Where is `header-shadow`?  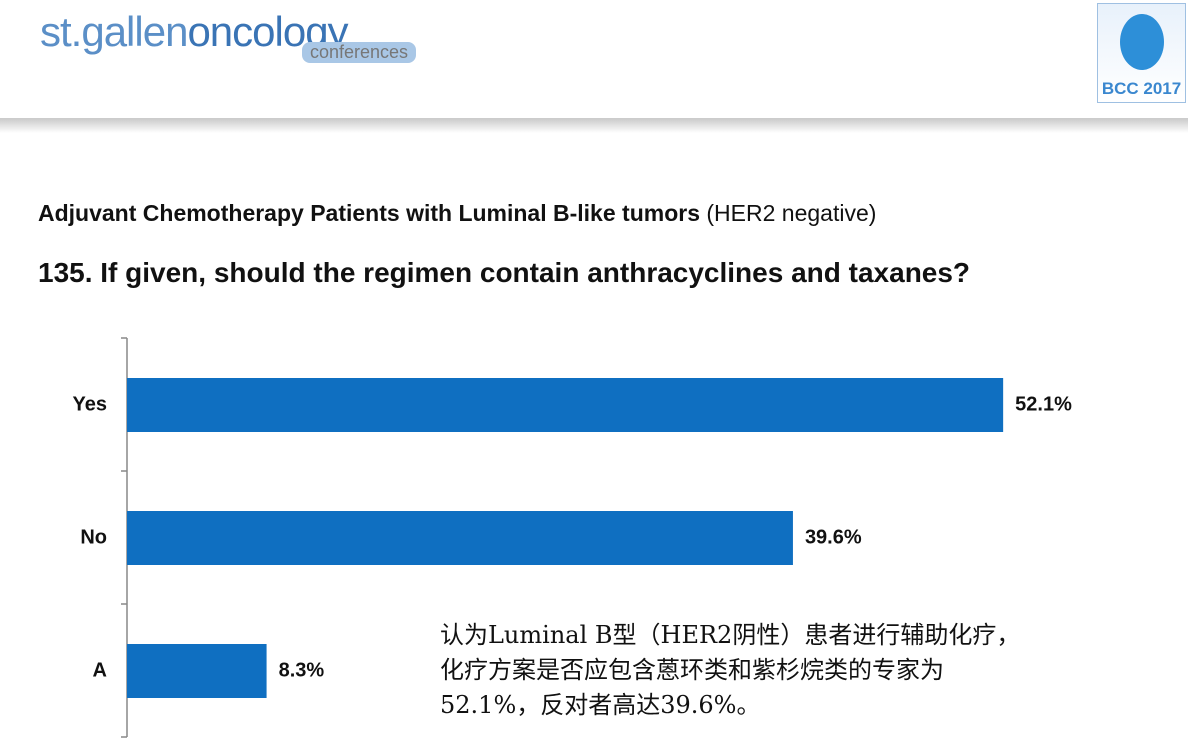 header-shadow is located at coordinates (594, 126).